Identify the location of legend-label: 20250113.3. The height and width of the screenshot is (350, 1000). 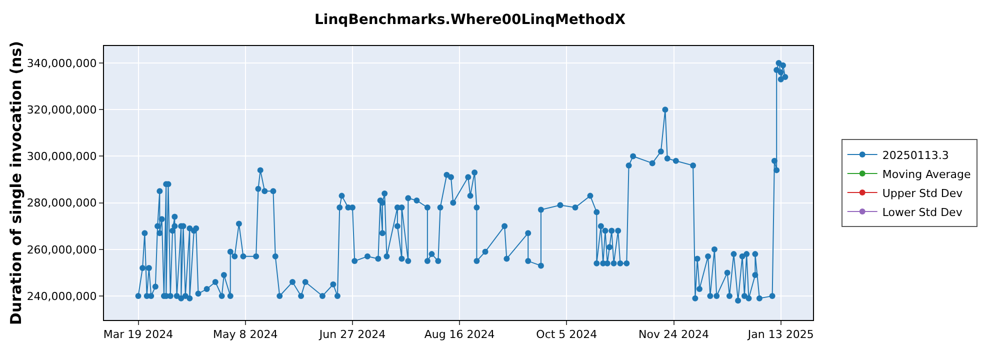
(915, 155).